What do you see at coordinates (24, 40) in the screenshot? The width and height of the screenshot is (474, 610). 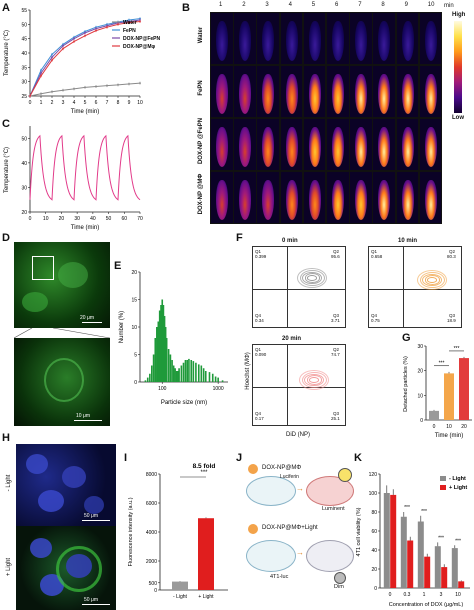 I see `a-ytick-label: 45` at bounding box center [24, 40].